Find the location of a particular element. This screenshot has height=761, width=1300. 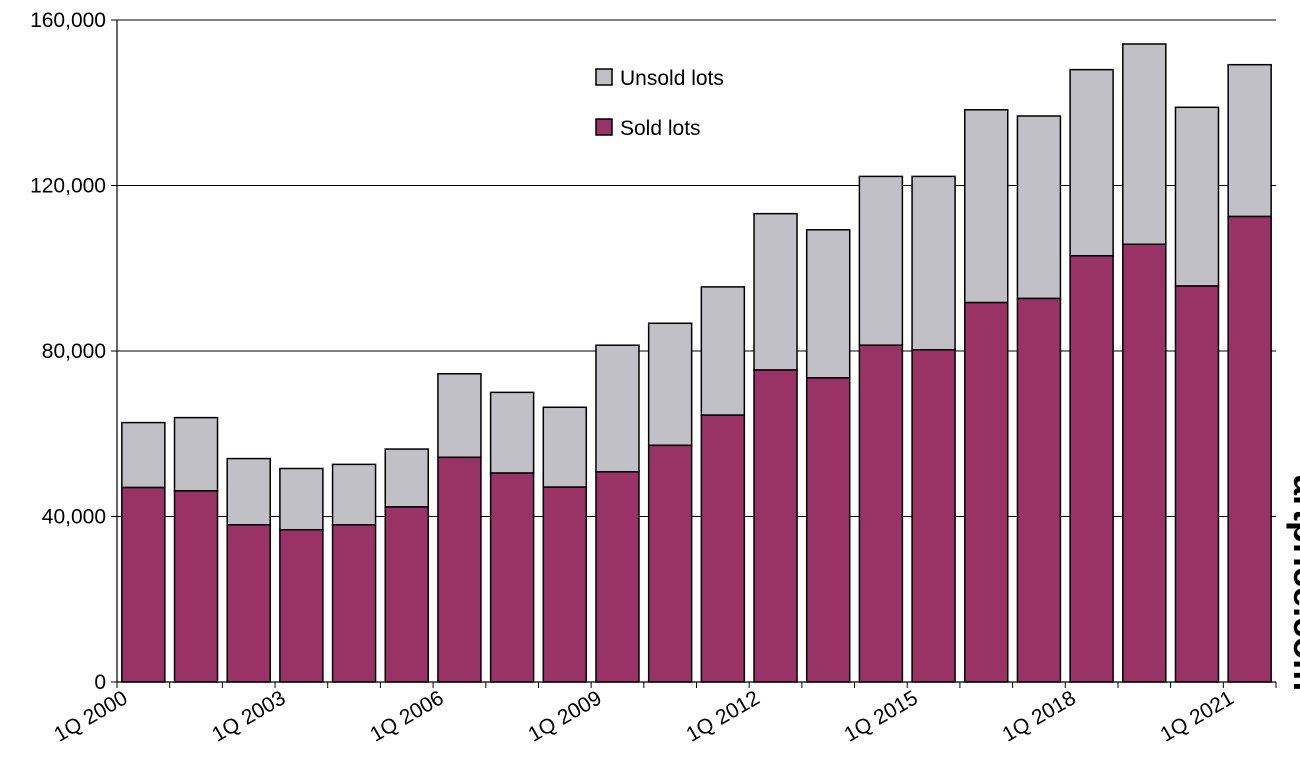

bar-unsold-2008 is located at coordinates (565, 447).